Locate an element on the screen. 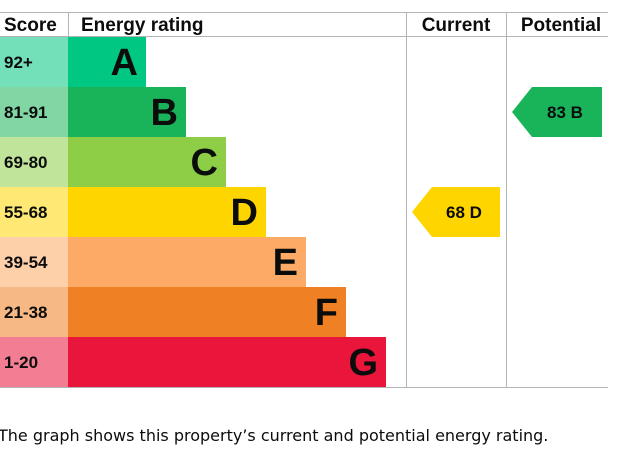 Image resolution: width=627 pixels, height=474 pixels. header-score: Score is located at coordinates (30, 25).